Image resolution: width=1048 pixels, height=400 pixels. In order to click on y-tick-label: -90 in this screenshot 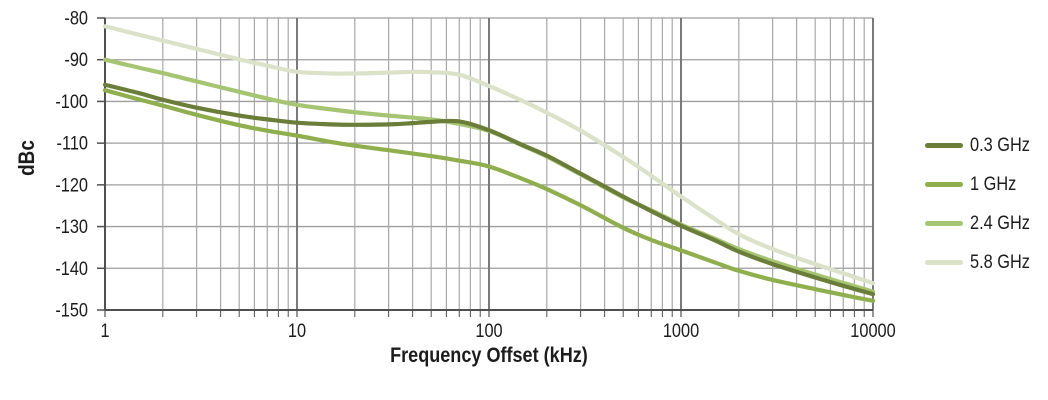, I will do `click(76, 59)`.